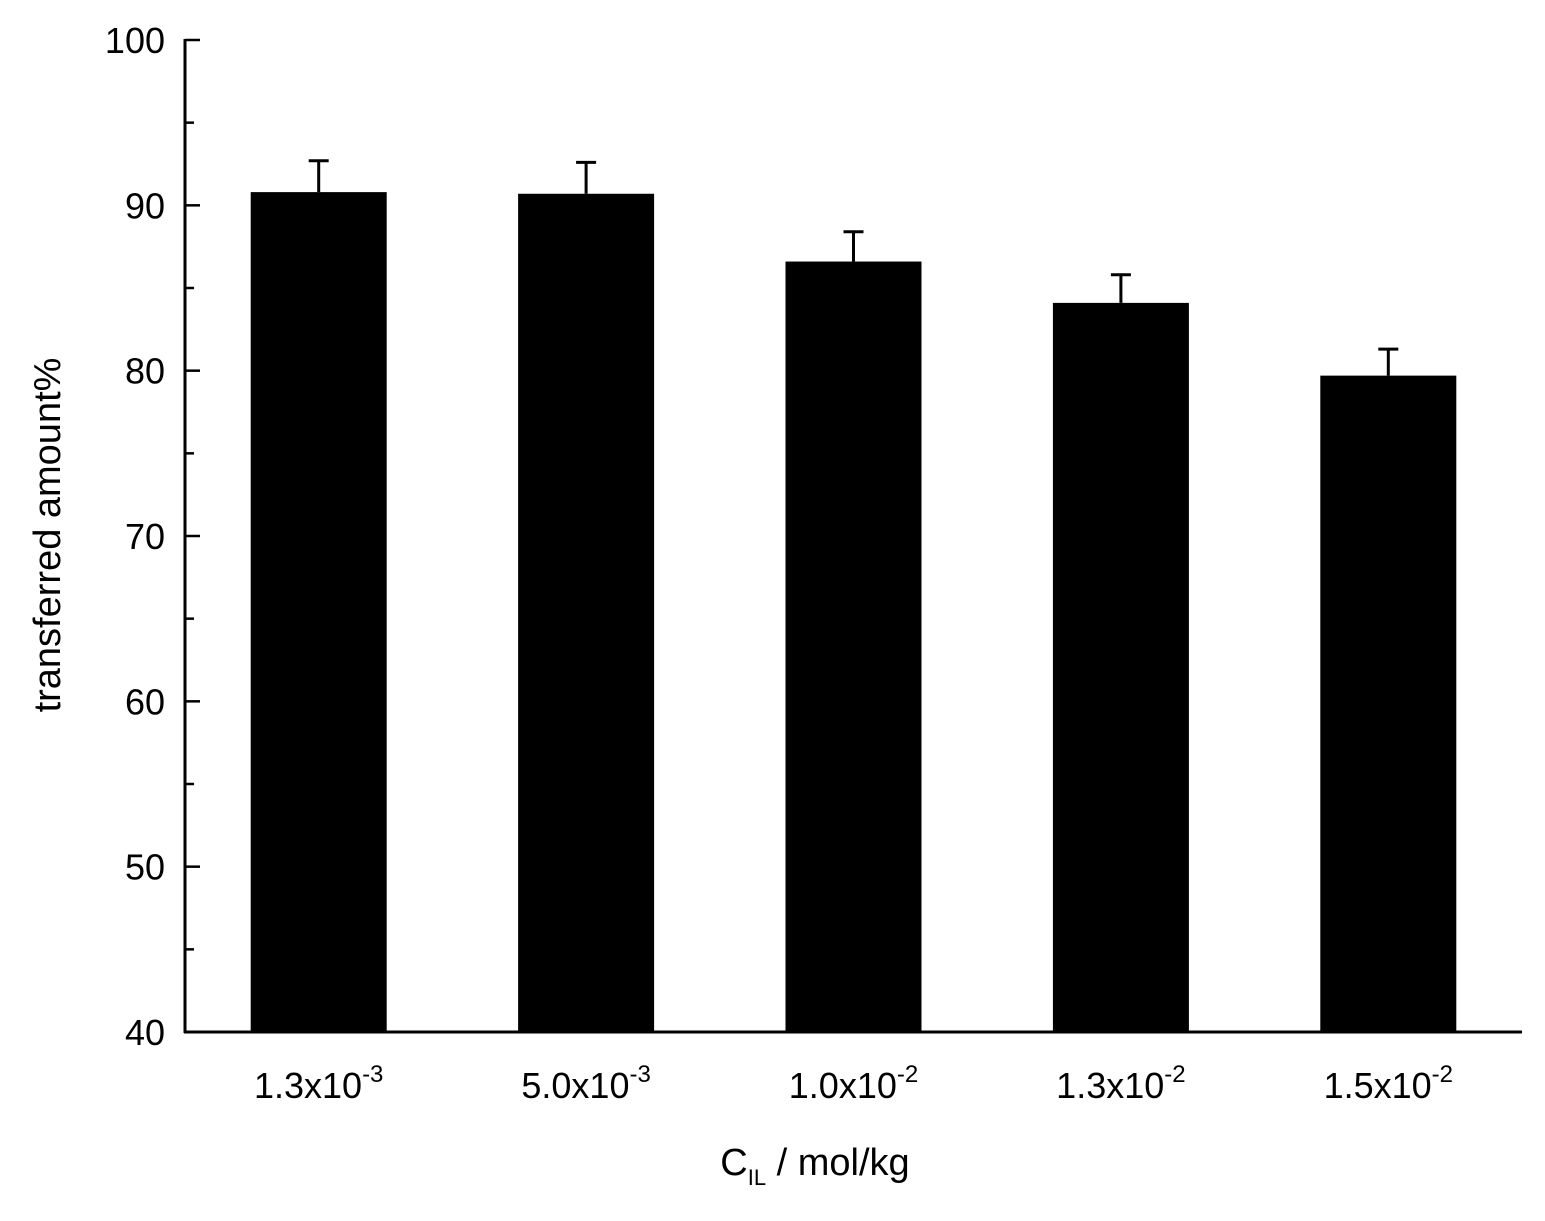 The height and width of the screenshot is (1221, 1545). What do you see at coordinates (733, 1163) in the screenshot?
I see `x-axis-title-main: C` at bounding box center [733, 1163].